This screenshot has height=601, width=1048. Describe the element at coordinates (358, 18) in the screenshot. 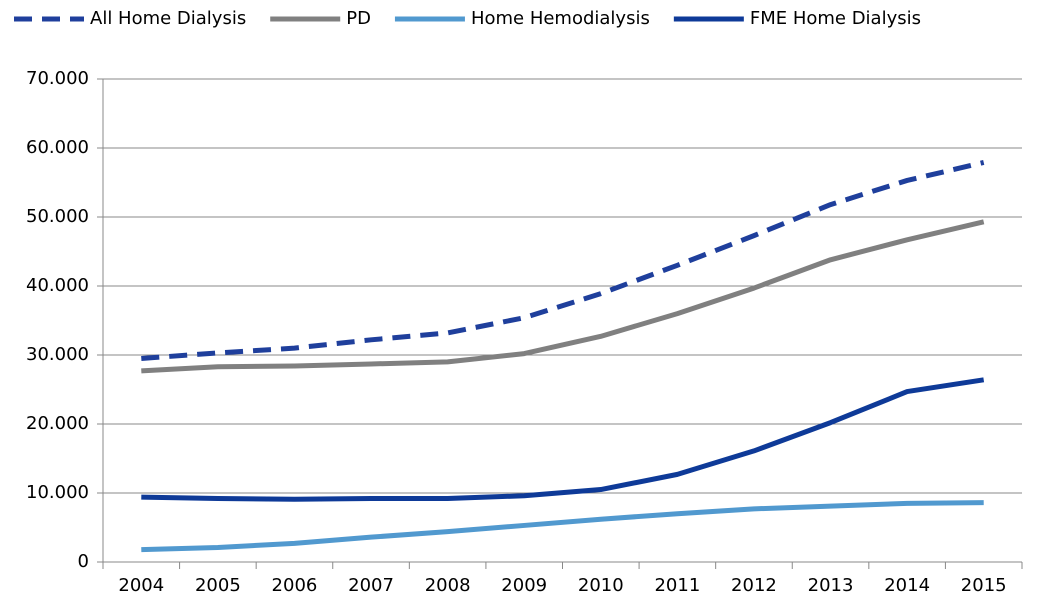

I see `legend-label: PD` at that location.